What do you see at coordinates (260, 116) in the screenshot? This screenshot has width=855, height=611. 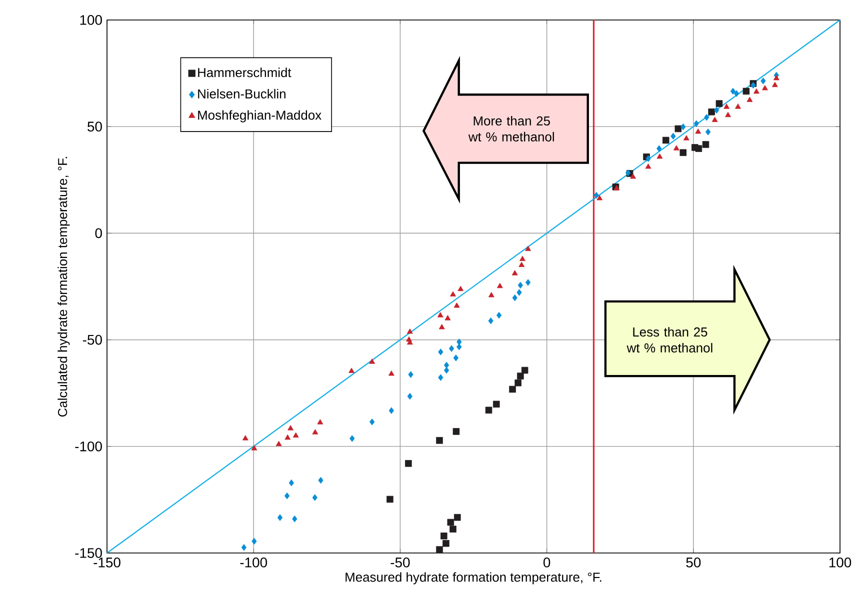 I see `legend-label: Moshfeghian-Maddox` at bounding box center [260, 116].